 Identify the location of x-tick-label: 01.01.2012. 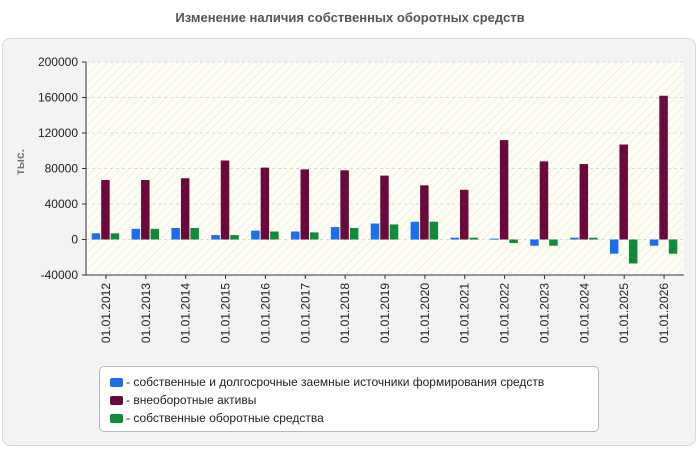
(106, 313).